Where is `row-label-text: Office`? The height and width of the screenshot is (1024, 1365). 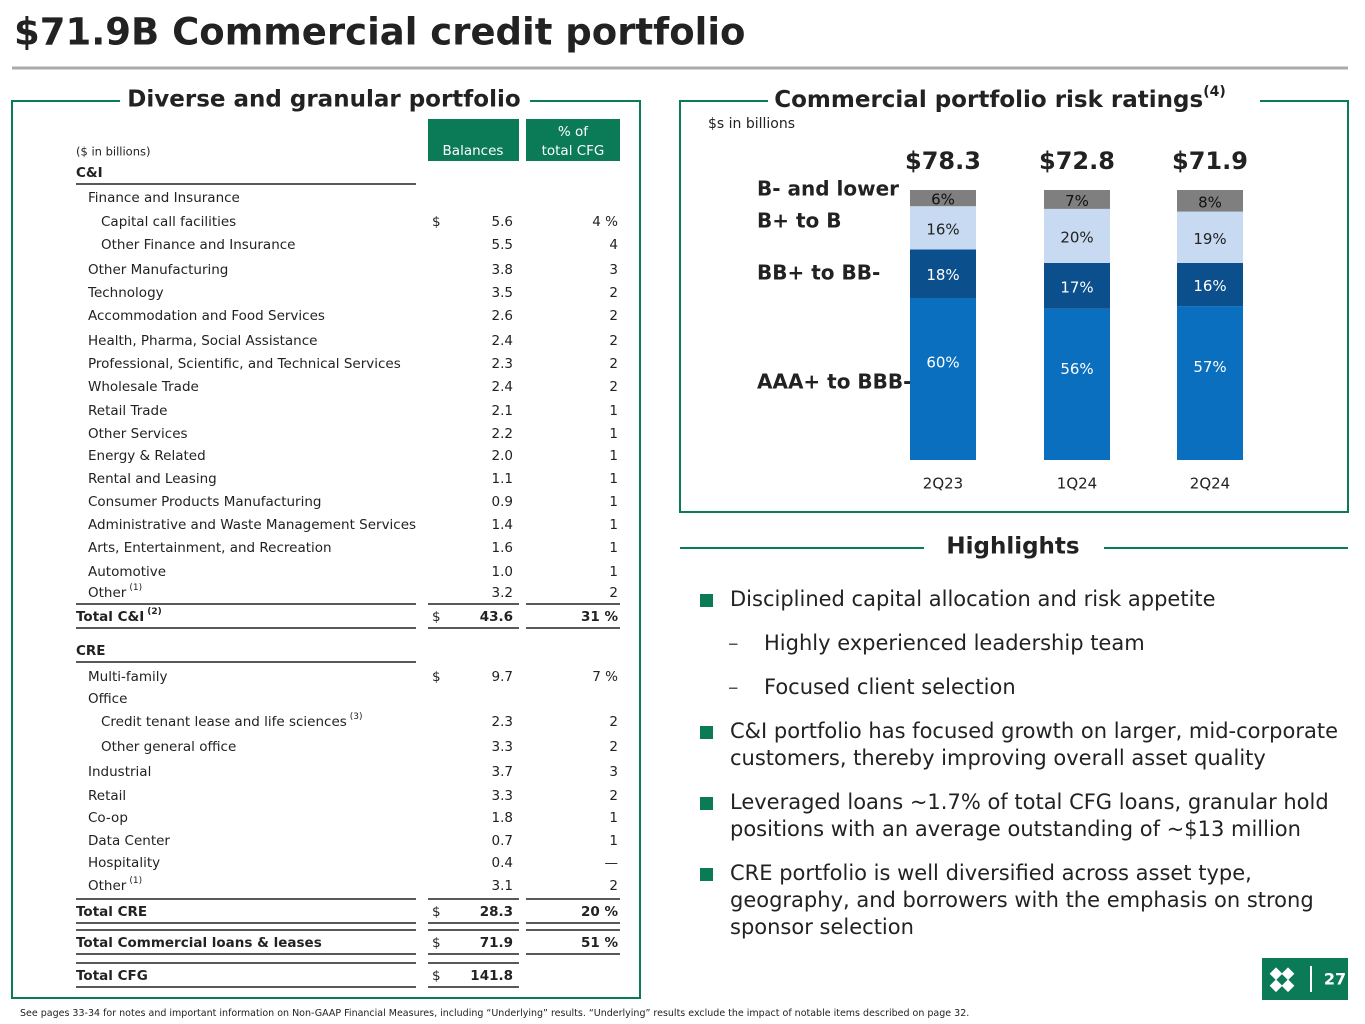
row-label-text: Office is located at coordinates (107, 699).